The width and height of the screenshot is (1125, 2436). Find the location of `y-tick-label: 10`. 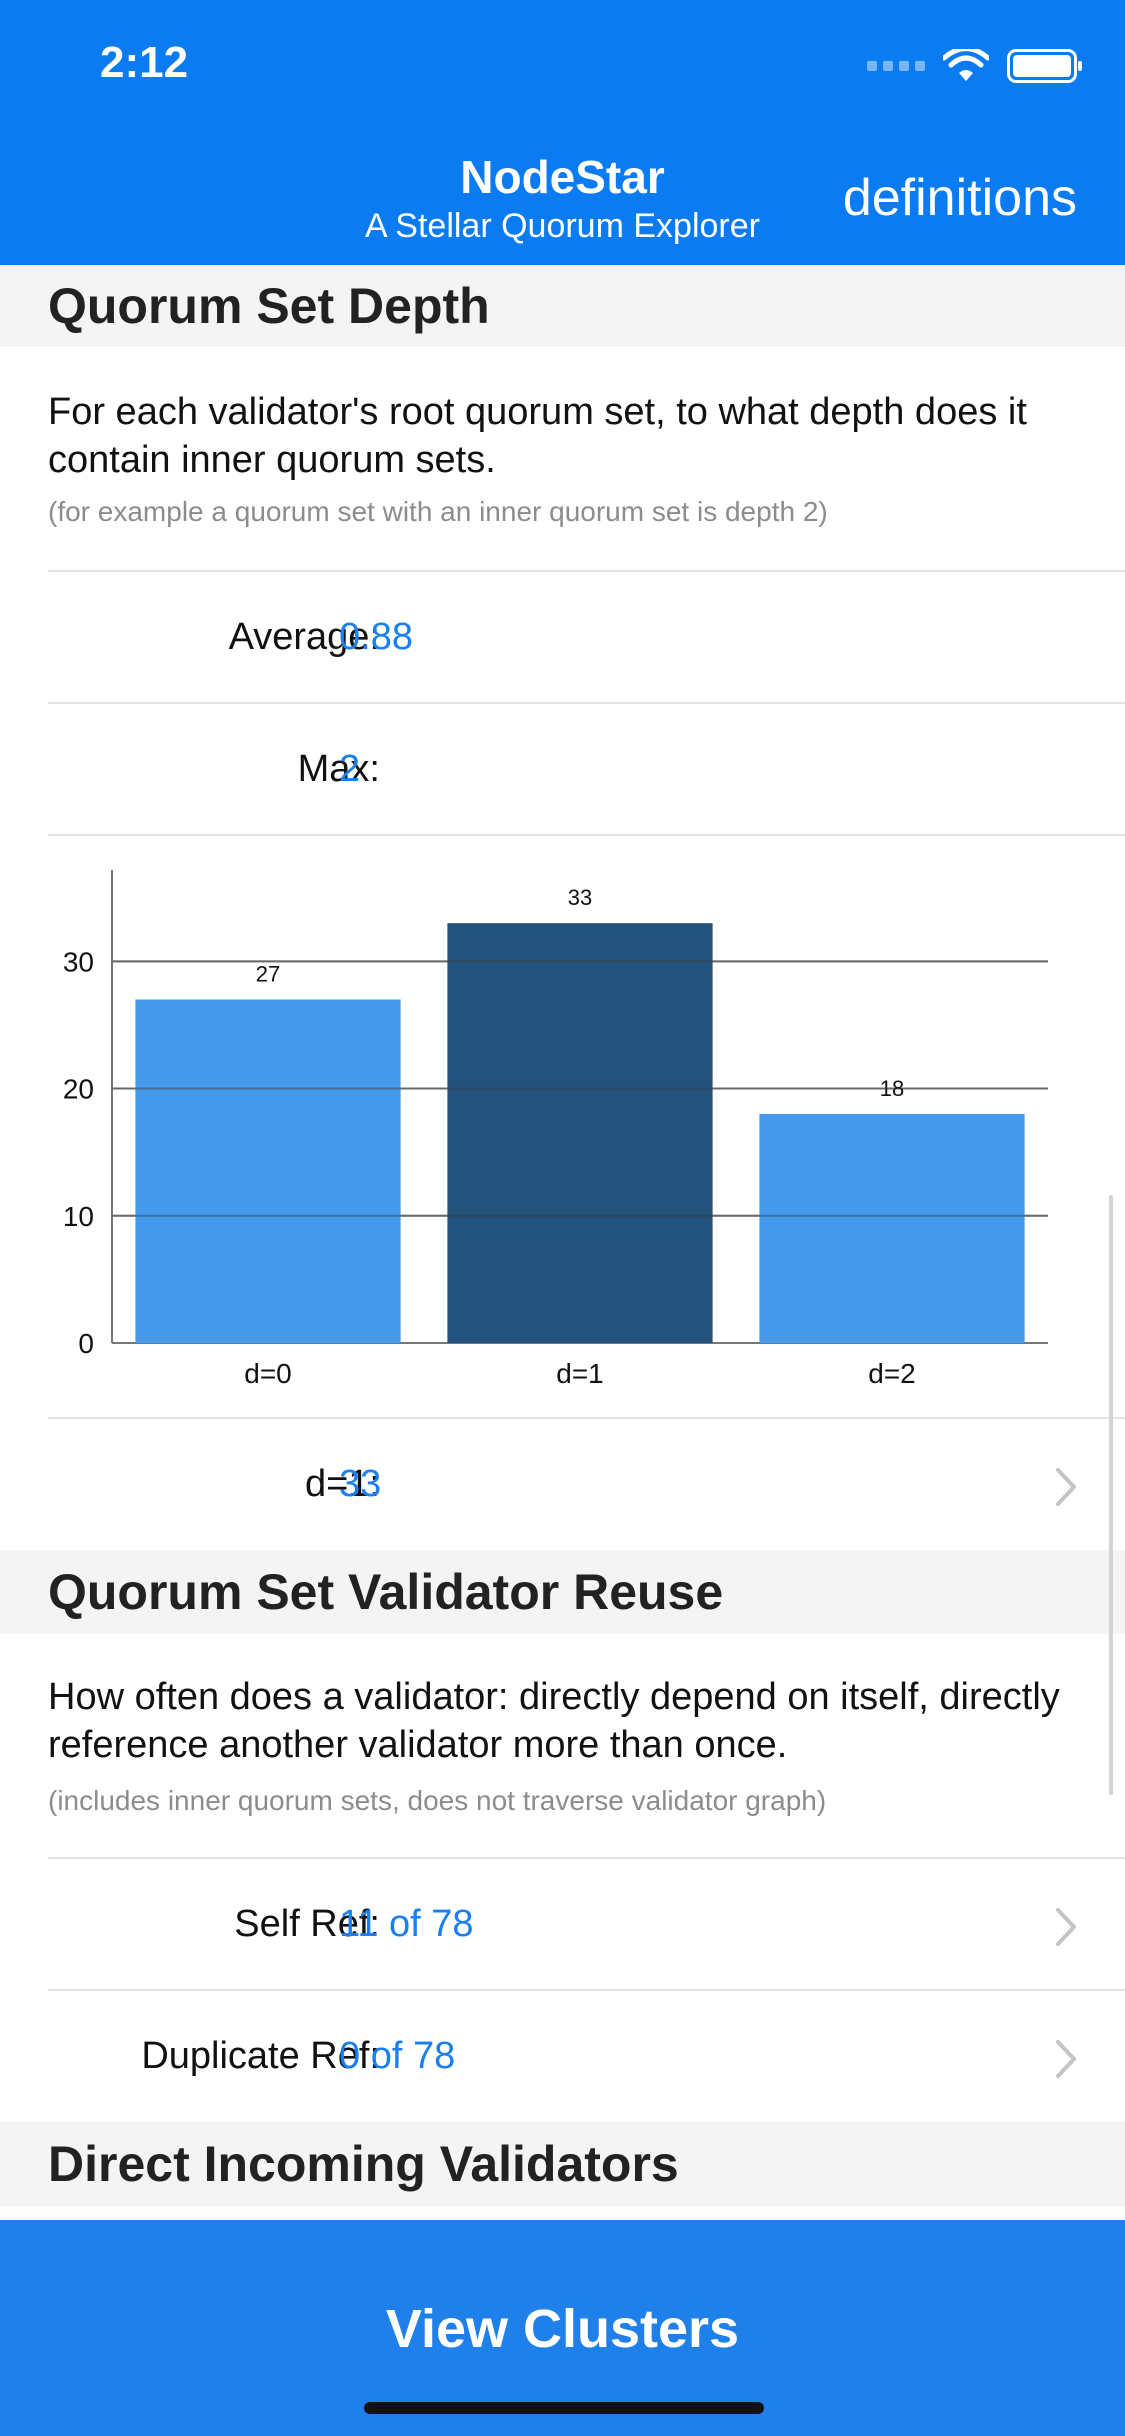

y-tick-label: 10 is located at coordinates (78, 1216).